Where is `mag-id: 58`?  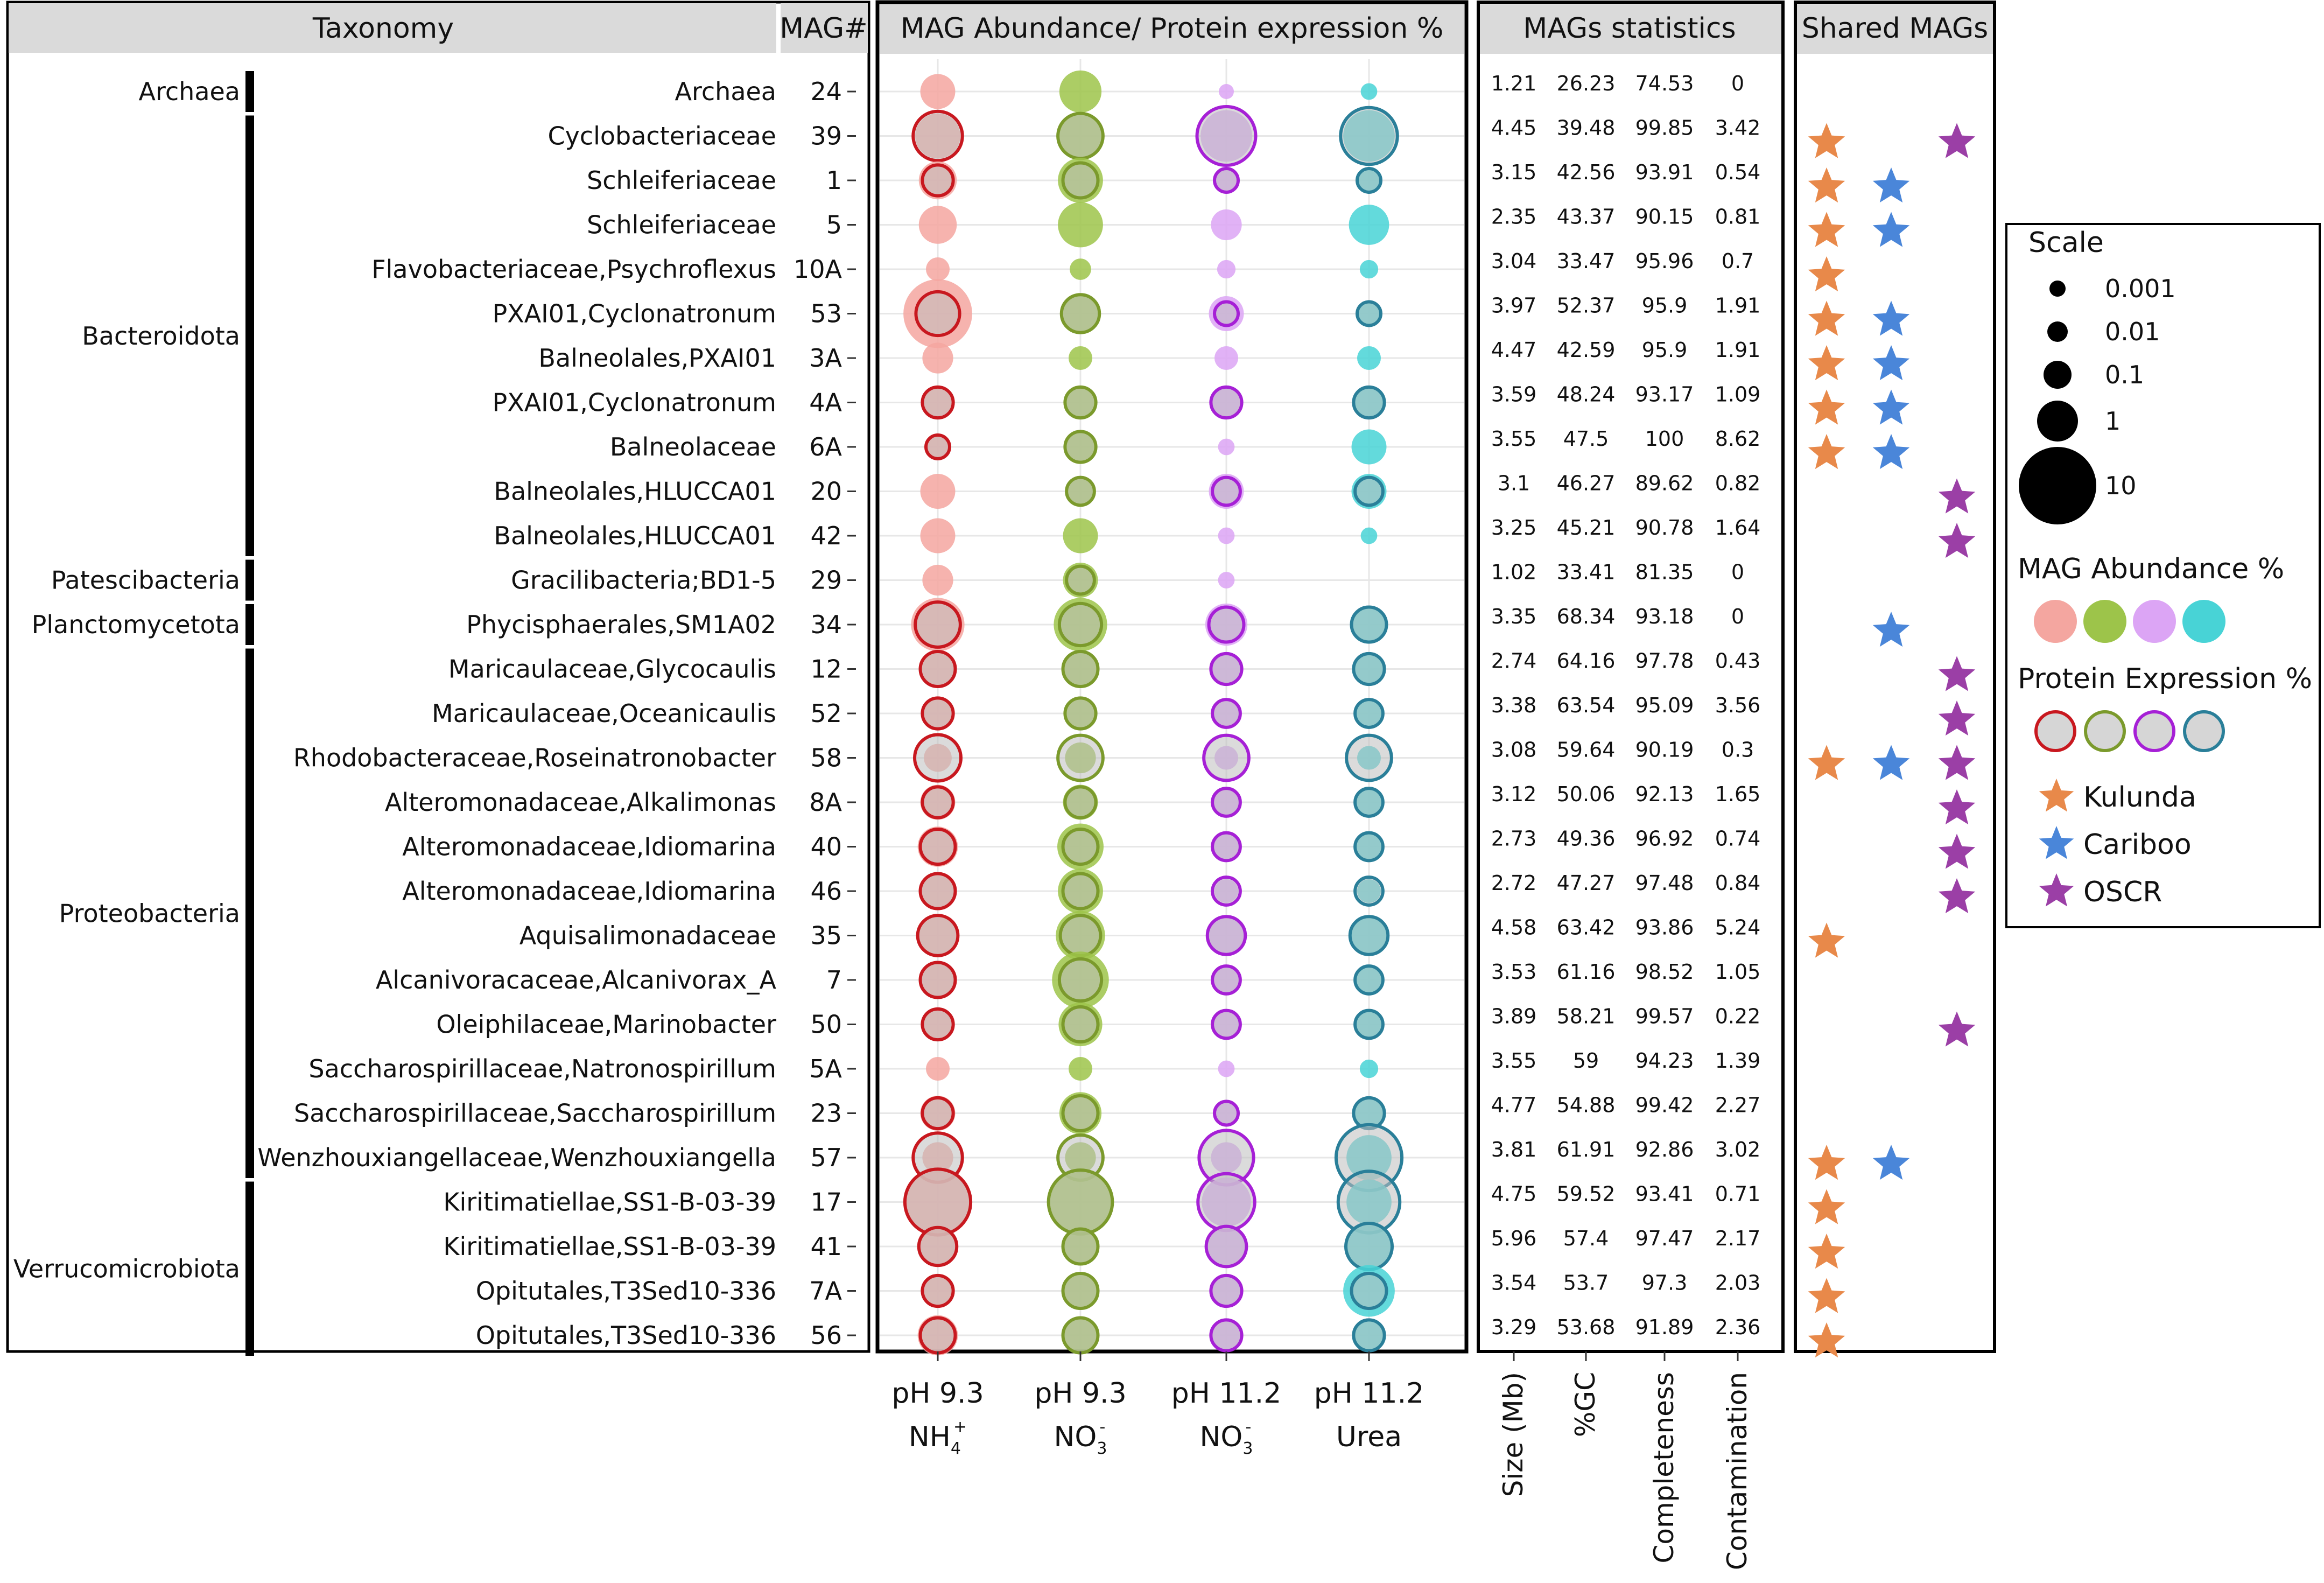 mag-id: 58 is located at coordinates (826, 759).